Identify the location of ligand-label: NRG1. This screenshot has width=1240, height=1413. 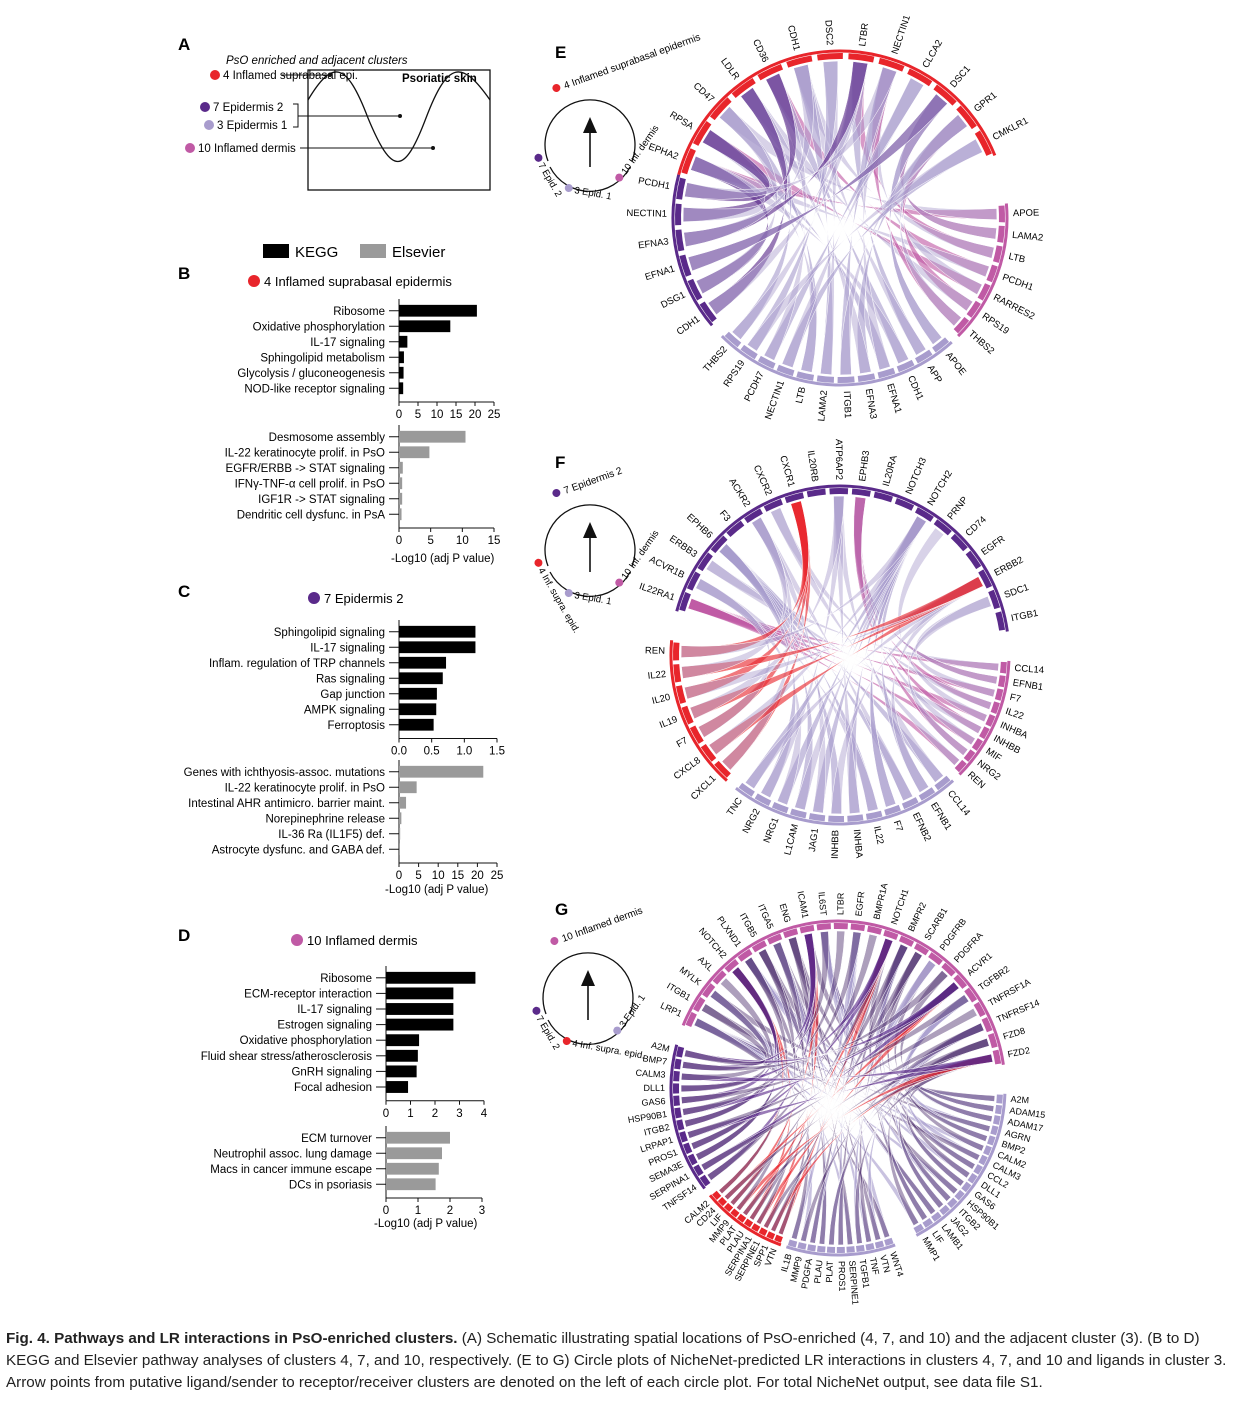
(772, 830).